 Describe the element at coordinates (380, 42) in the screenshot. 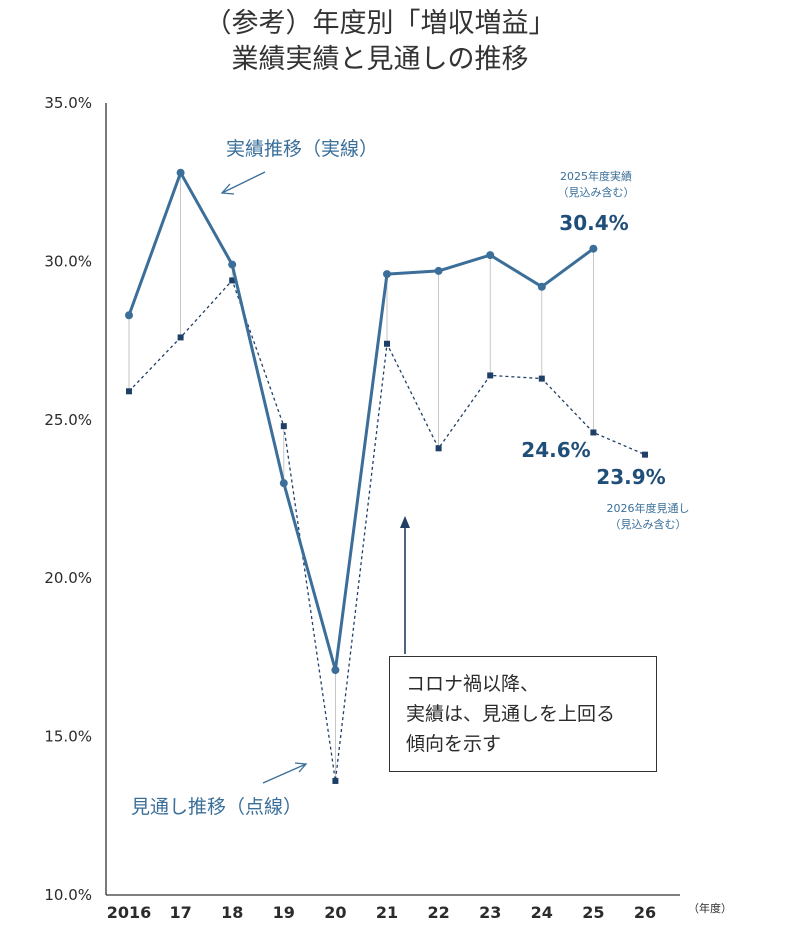

I see `chart-title: （参考）年度別「増収増益」 業績実績と見通しの推移` at that location.